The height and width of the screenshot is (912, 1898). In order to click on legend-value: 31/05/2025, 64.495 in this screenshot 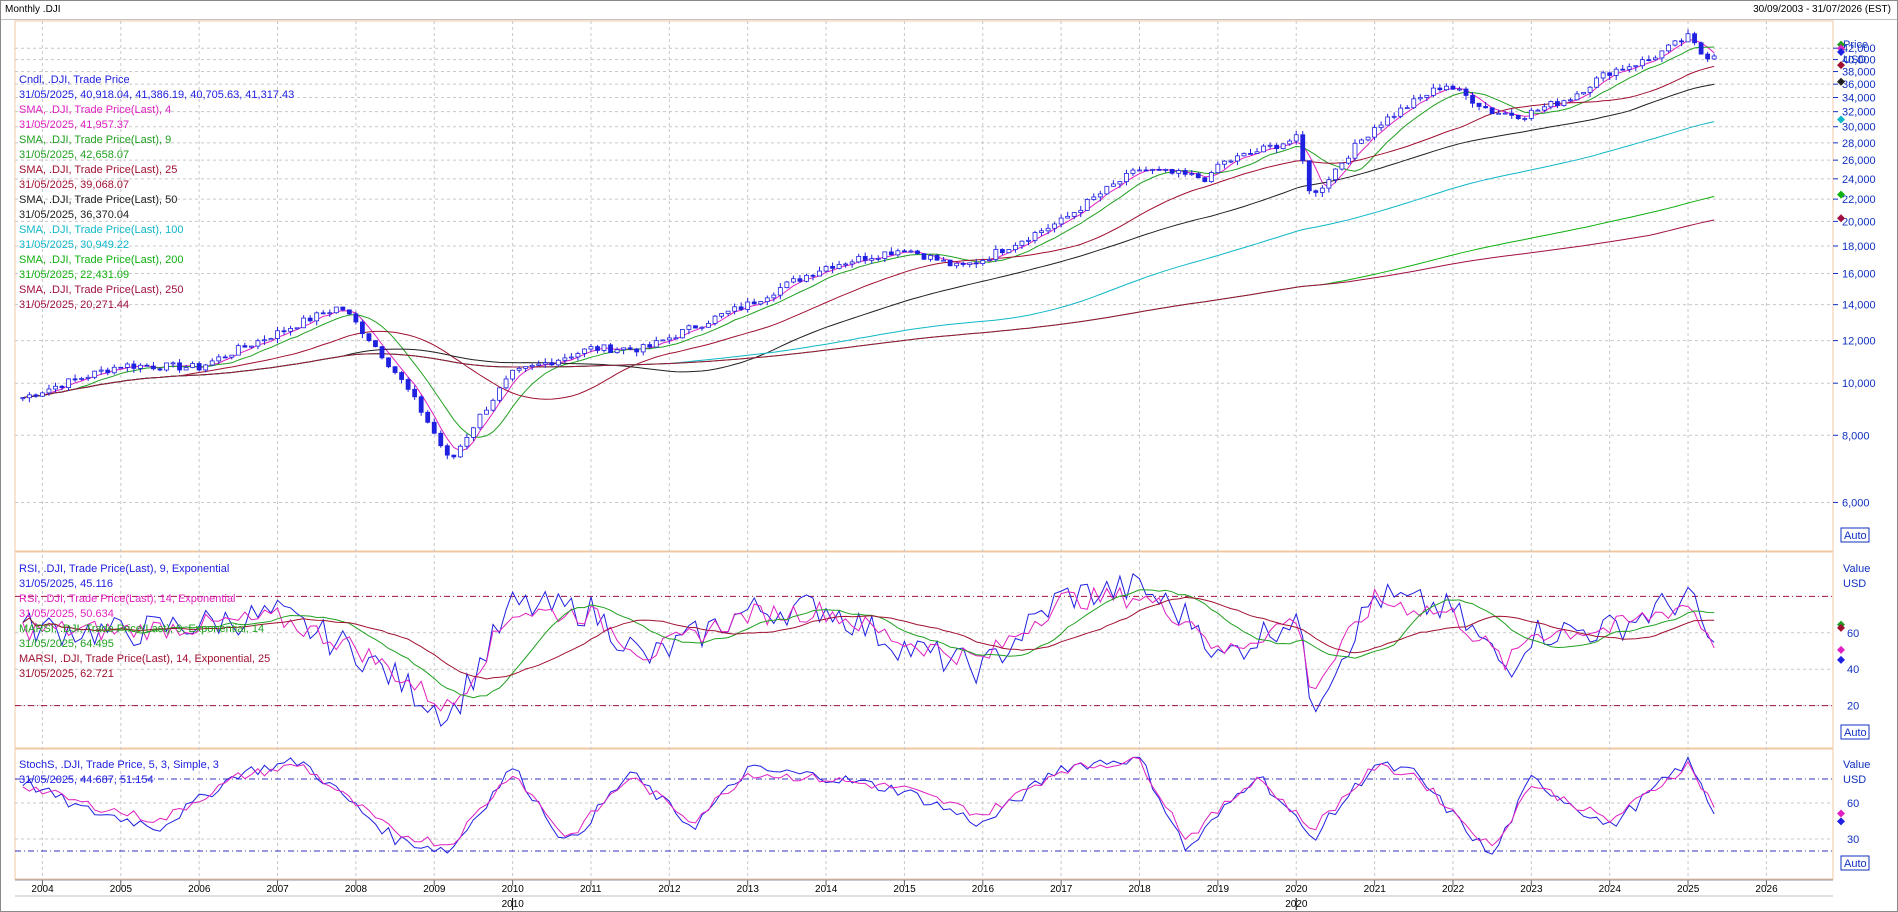, I will do `click(66, 644)`.